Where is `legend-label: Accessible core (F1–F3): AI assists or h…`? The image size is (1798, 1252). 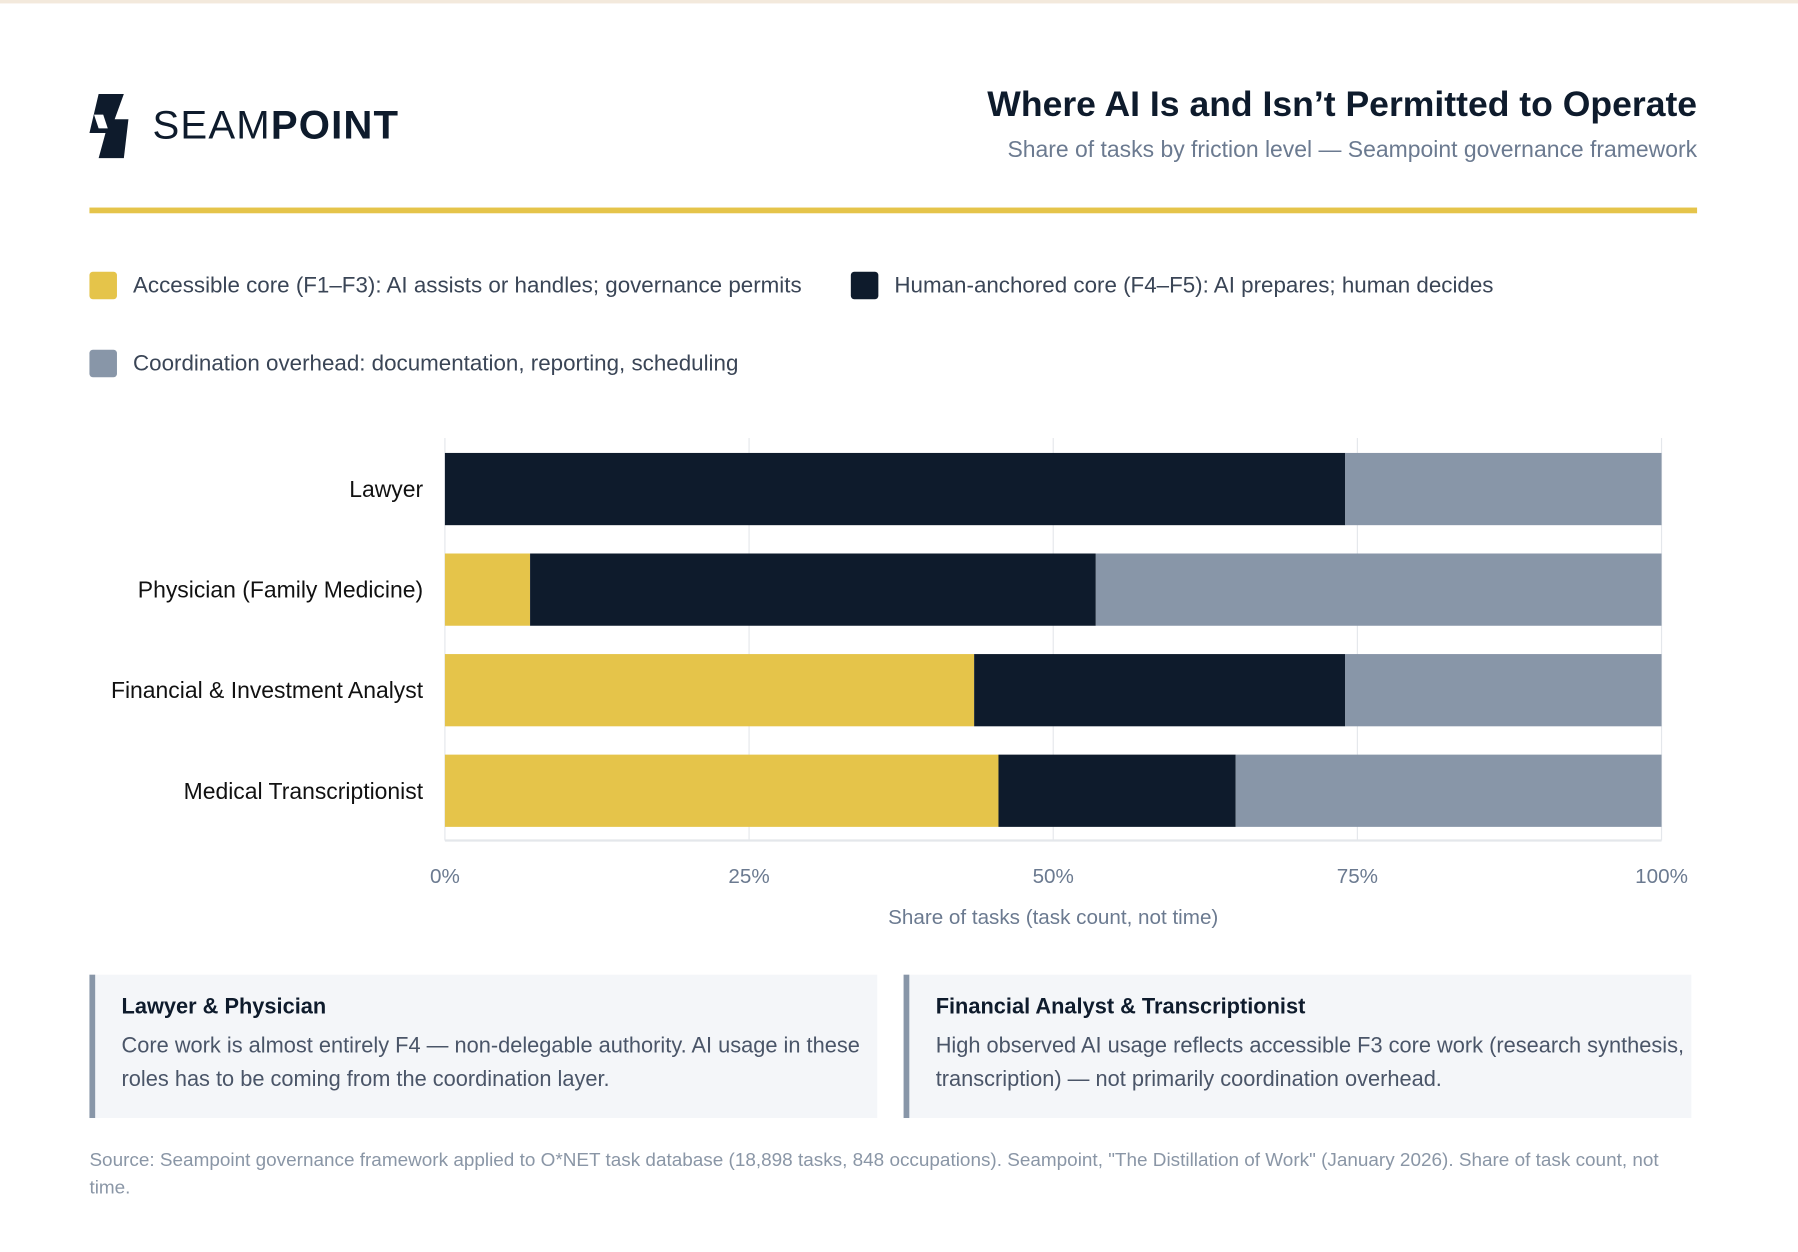
legend-label: Accessible core (F1–F3): AI assists or h… is located at coordinates (467, 285).